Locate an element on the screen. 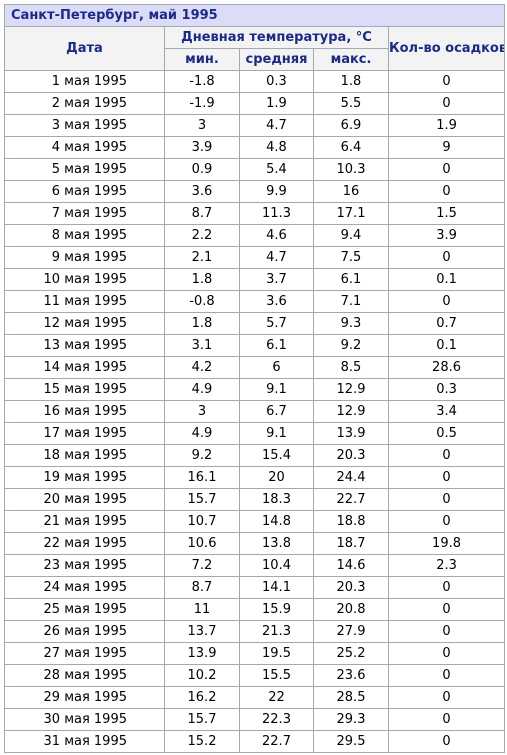 This screenshot has width=507, height=755. cell-max-temp: 14.6 is located at coordinates (351, 565).